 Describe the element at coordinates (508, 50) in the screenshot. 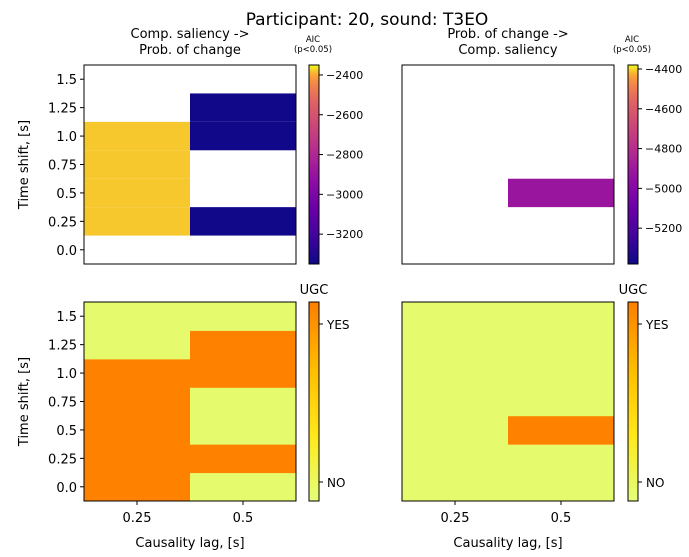

I see `subplot-title: Comp. saliency` at that location.